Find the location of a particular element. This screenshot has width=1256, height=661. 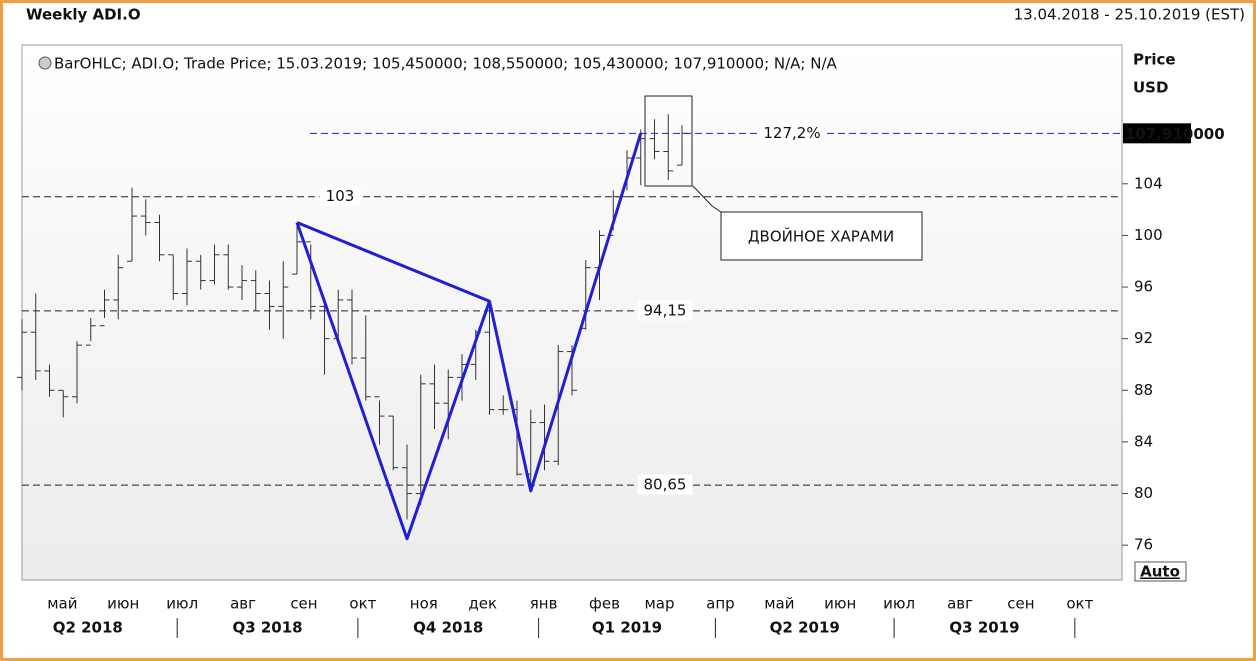

x-tick-label: фев is located at coordinates (604, 604).